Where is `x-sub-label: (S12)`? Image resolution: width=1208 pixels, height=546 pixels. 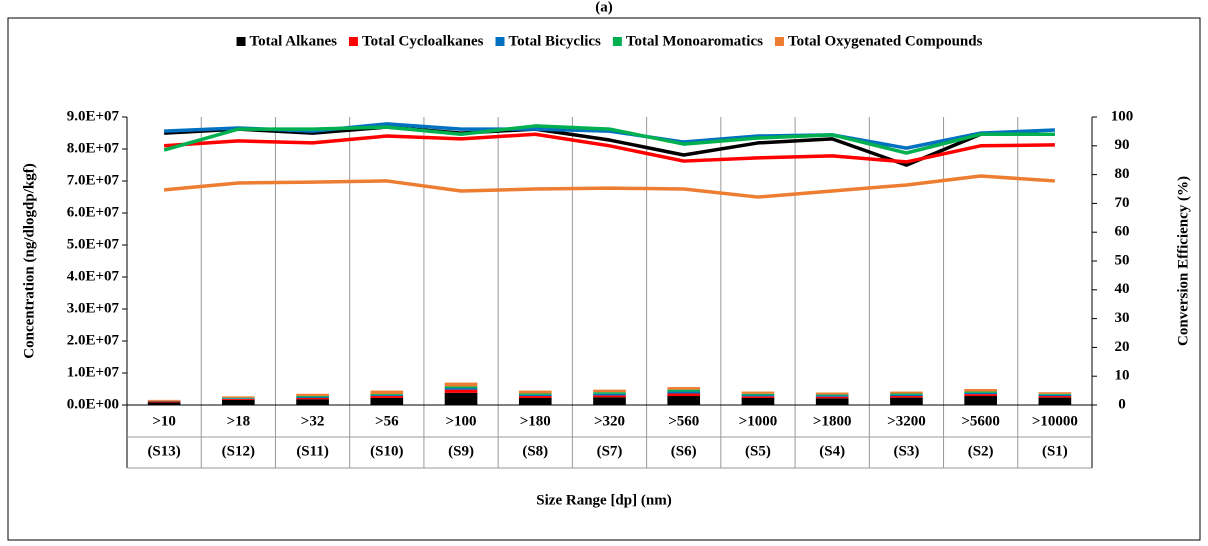 x-sub-label: (S12) is located at coordinates (238, 451).